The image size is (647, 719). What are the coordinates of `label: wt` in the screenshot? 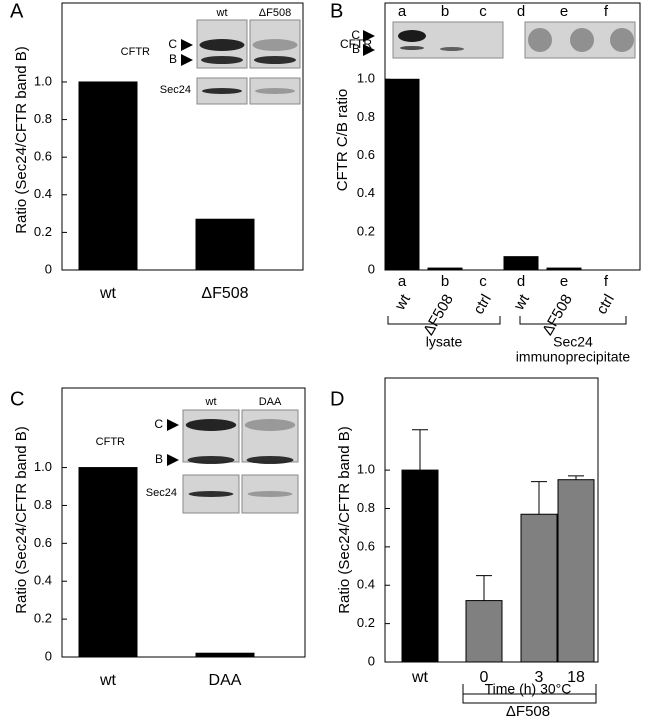 It's located at (222, 13).